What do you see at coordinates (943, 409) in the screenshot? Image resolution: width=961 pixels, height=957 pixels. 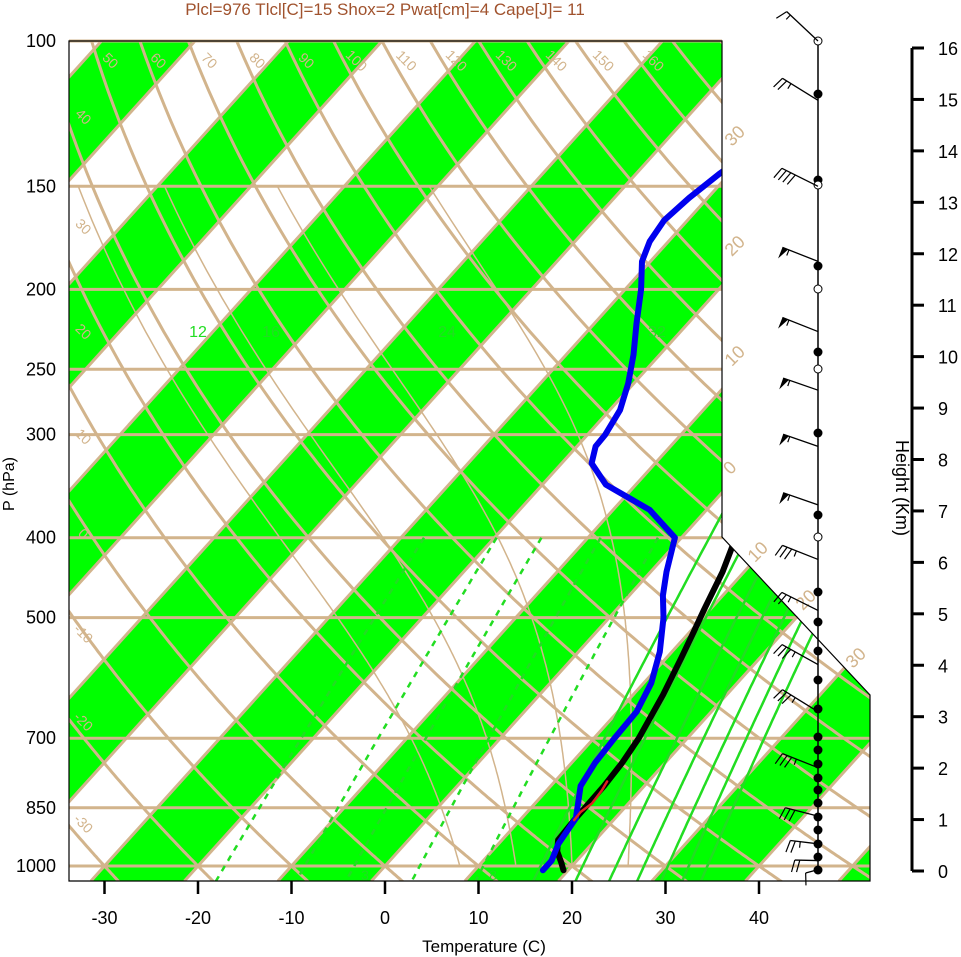 I see `height-tick-label: 9` at bounding box center [943, 409].